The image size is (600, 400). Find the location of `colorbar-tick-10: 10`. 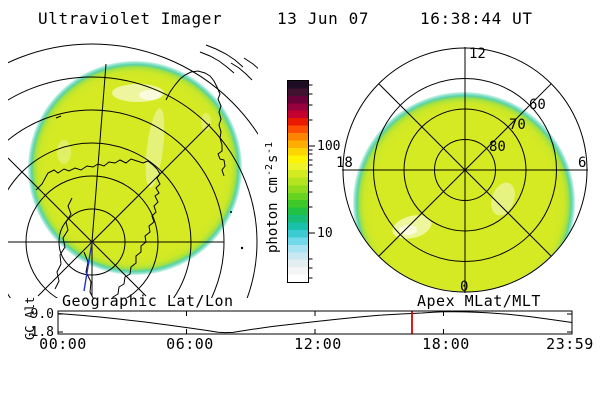

colorbar-tick-10: 10 is located at coordinates (325, 233).